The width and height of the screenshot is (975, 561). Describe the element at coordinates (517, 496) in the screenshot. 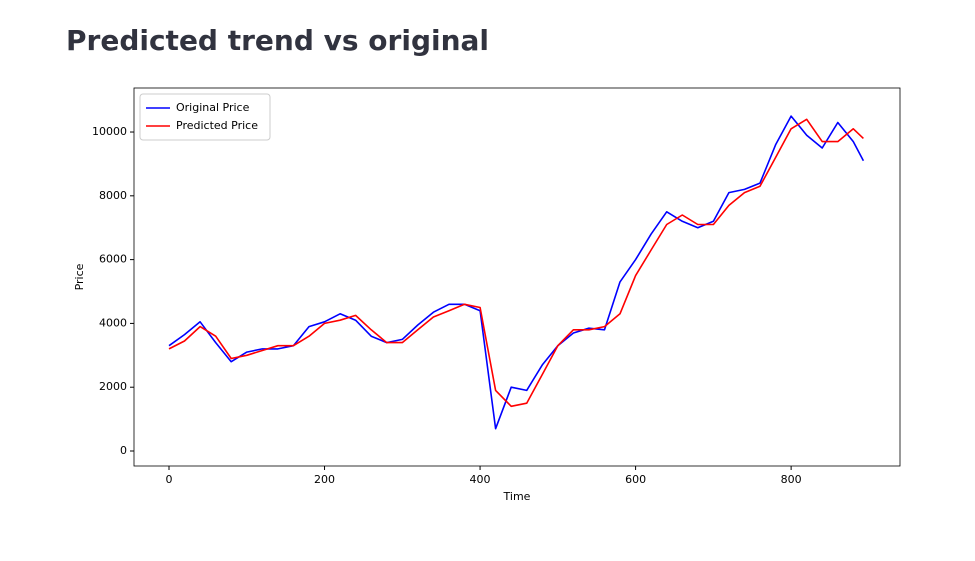

I see `x-axis-label: Time` at that location.